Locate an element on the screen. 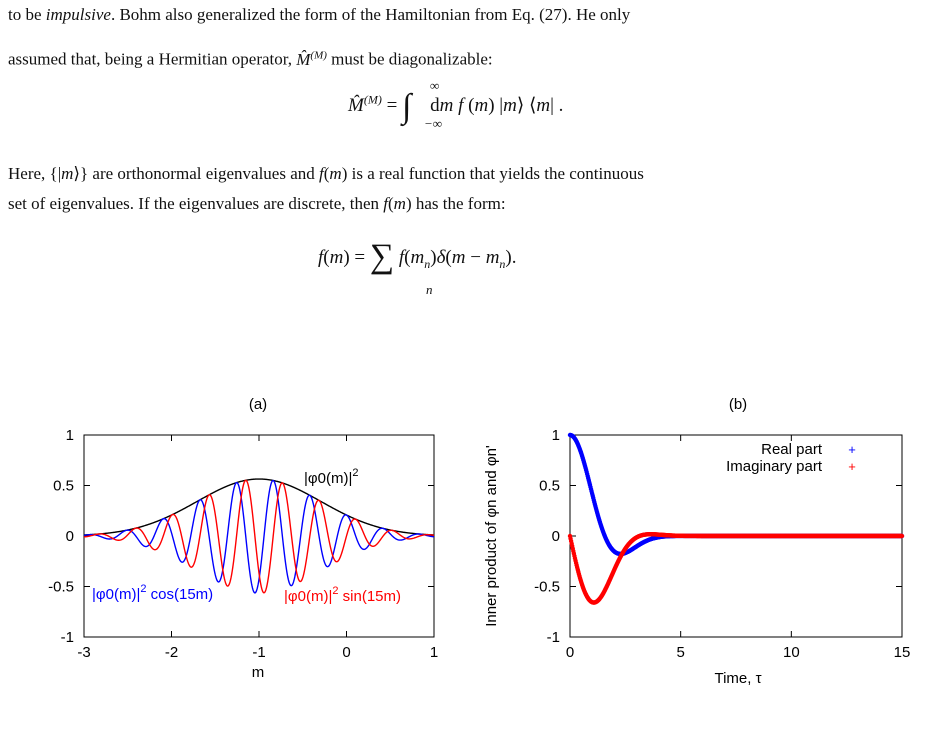 Image resolution: width=944 pixels, height=748 pixels. annotation-red: |φ0(m)|2 sin(15m) is located at coordinates (342, 595).